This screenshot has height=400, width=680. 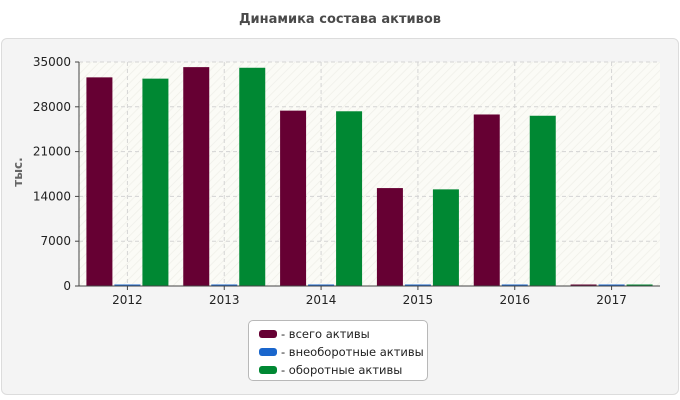 I want to click on legend-label-current: - оборотные активы, so click(x=342, y=370).